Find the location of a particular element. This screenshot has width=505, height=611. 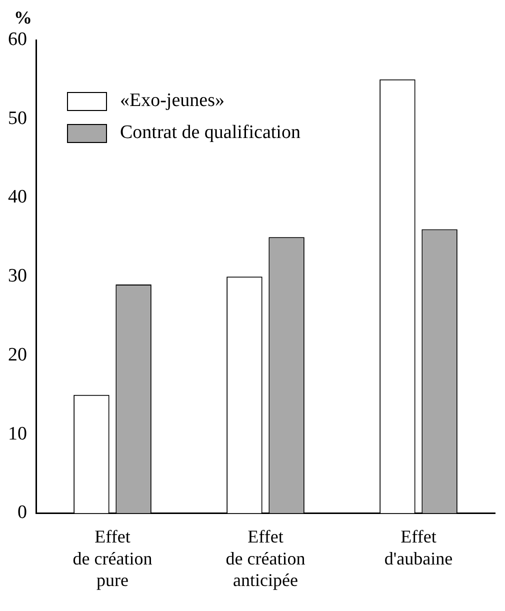

y-axis-title: % is located at coordinates (23, 18).